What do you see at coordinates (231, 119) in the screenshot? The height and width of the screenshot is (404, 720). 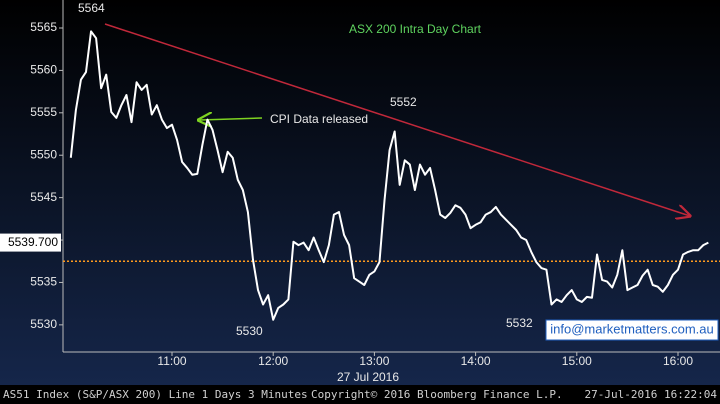 I see `event-arrow` at bounding box center [231, 119].